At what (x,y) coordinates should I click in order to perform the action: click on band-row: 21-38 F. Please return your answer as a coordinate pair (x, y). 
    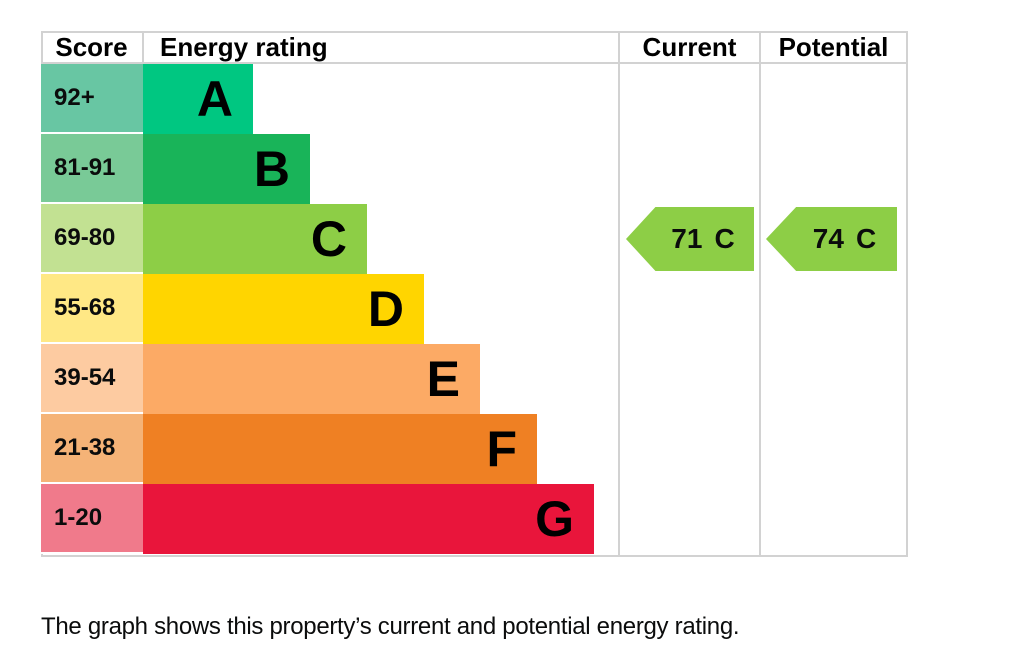
    Looking at the image, I should click on (474, 449).